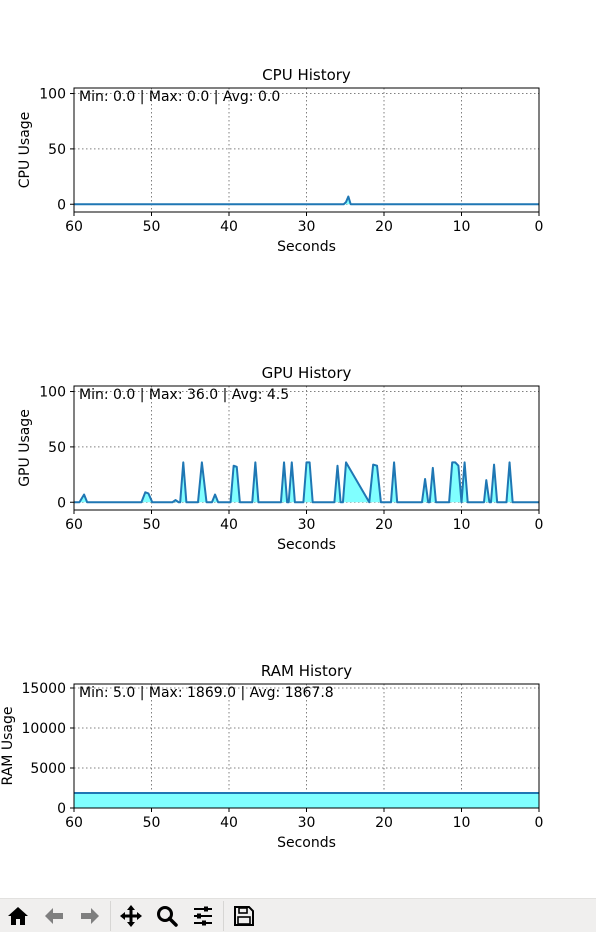 The width and height of the screenshot is (596, 932). Describe the element at coordinates (25, 448) in the screenshot. I see `y-axis-label: GPU Usage` at that location.